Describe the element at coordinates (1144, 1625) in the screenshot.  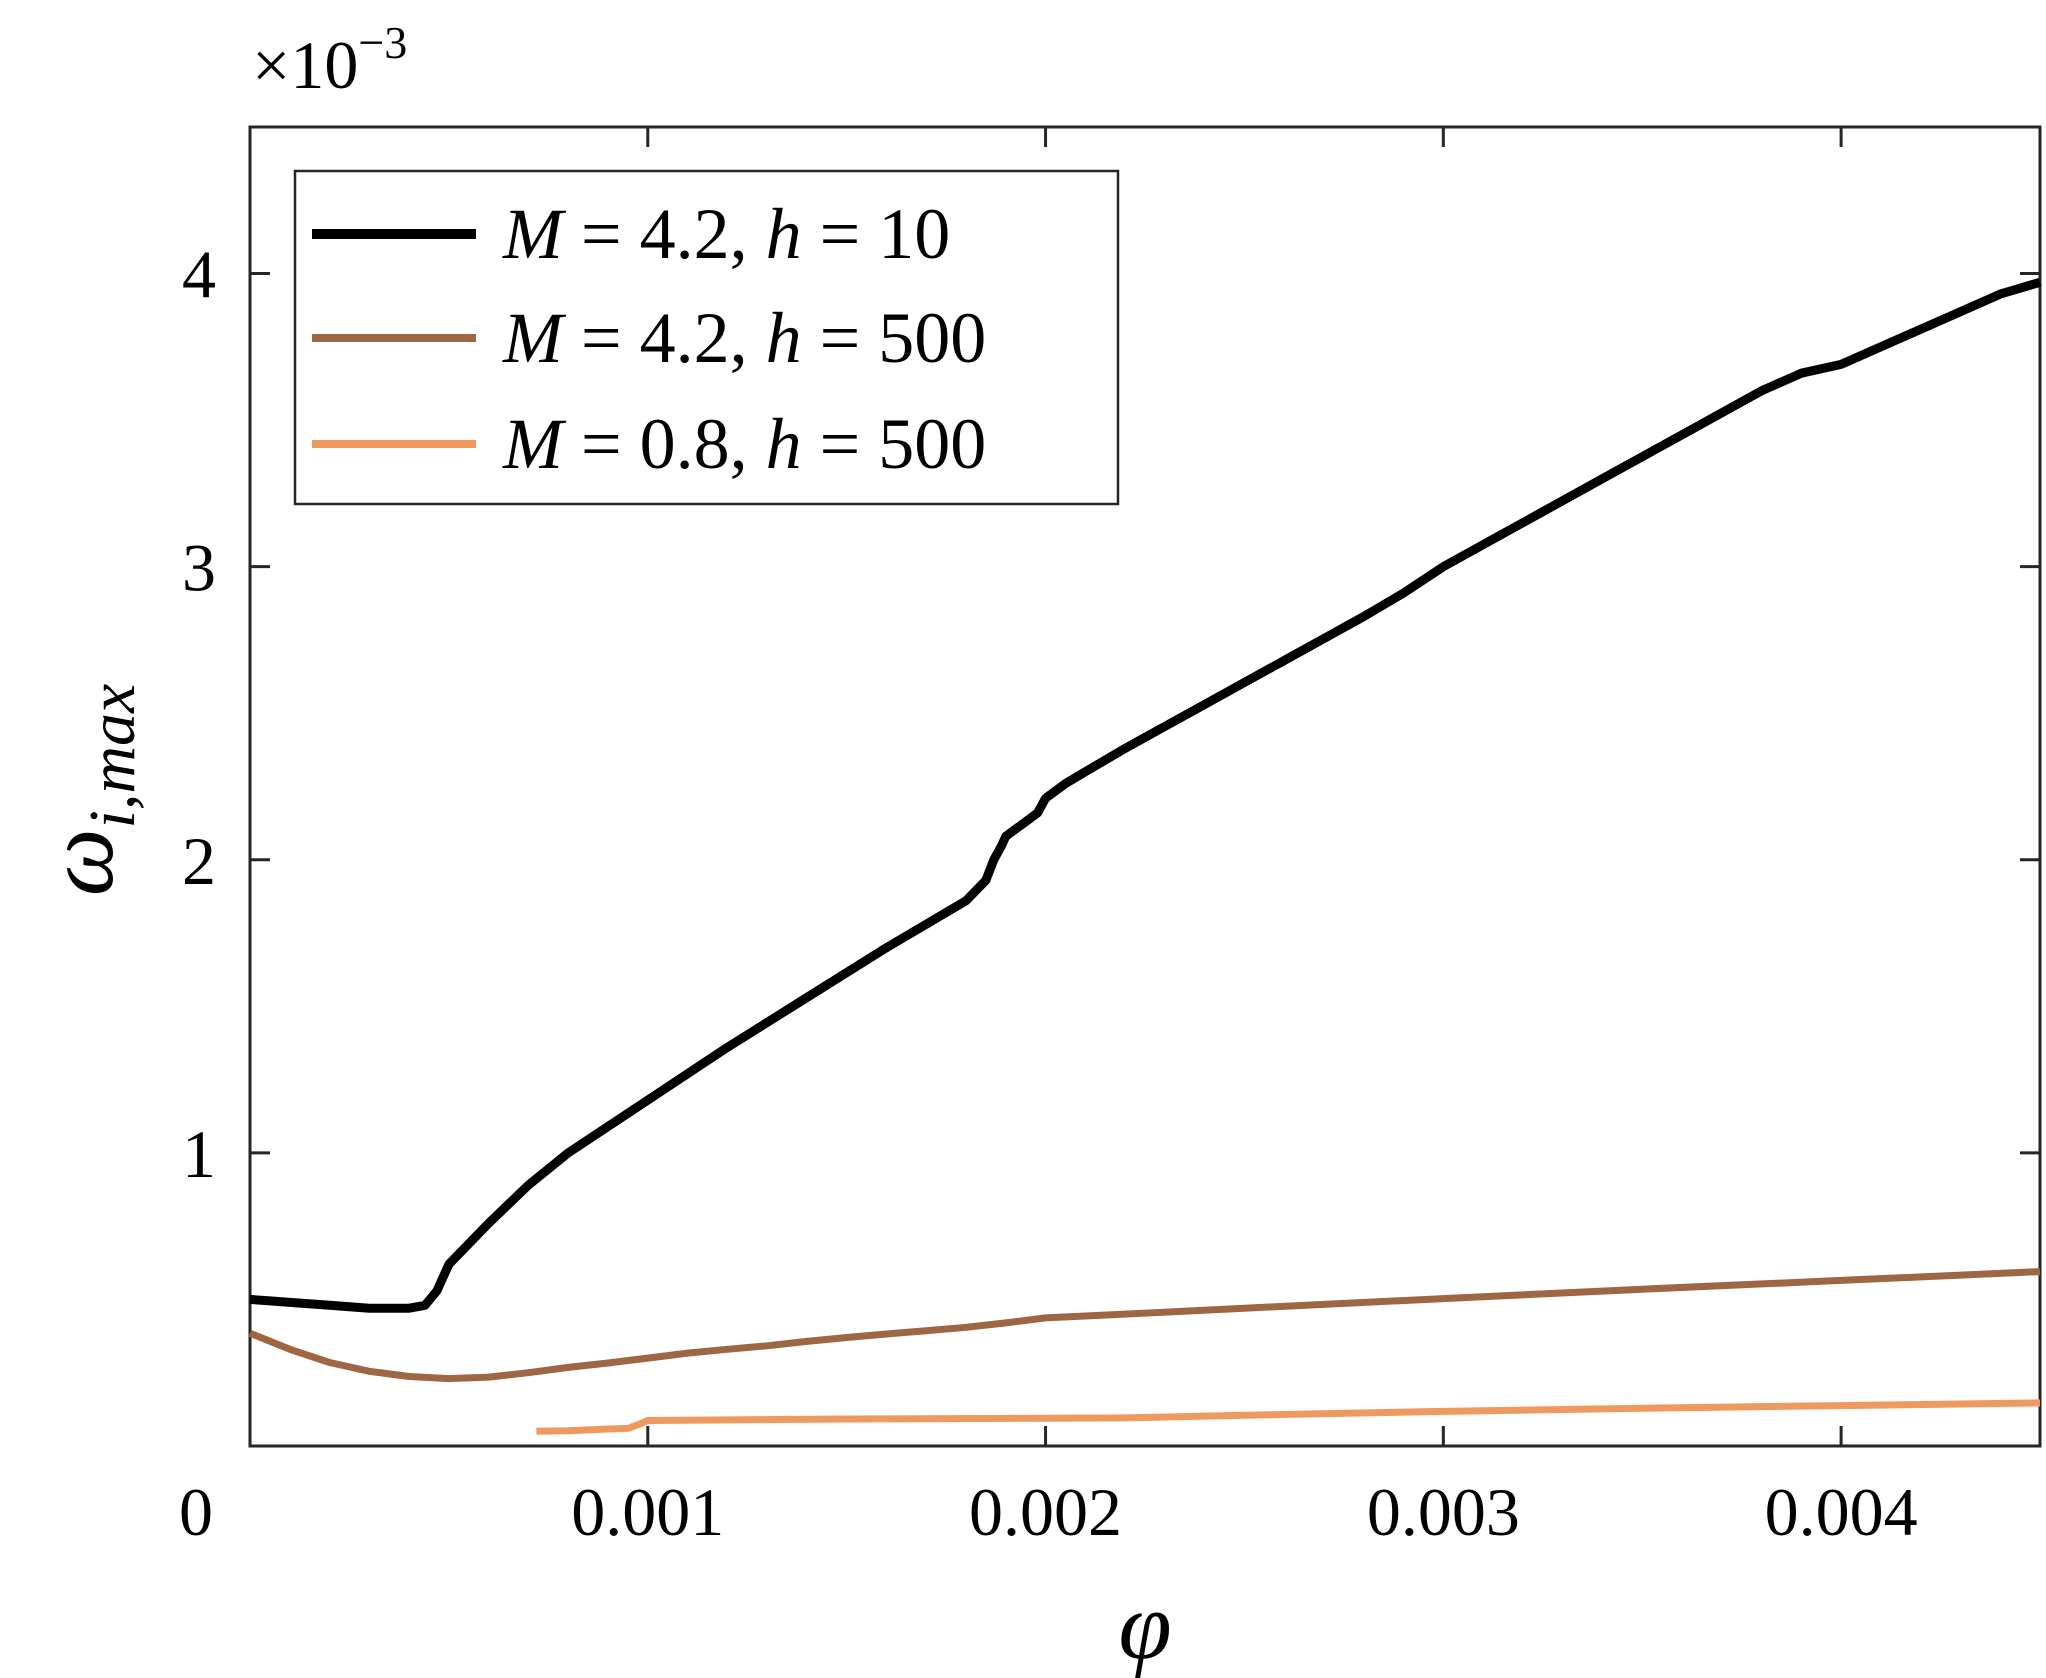
I see `x-axis-label: φ` at that location.